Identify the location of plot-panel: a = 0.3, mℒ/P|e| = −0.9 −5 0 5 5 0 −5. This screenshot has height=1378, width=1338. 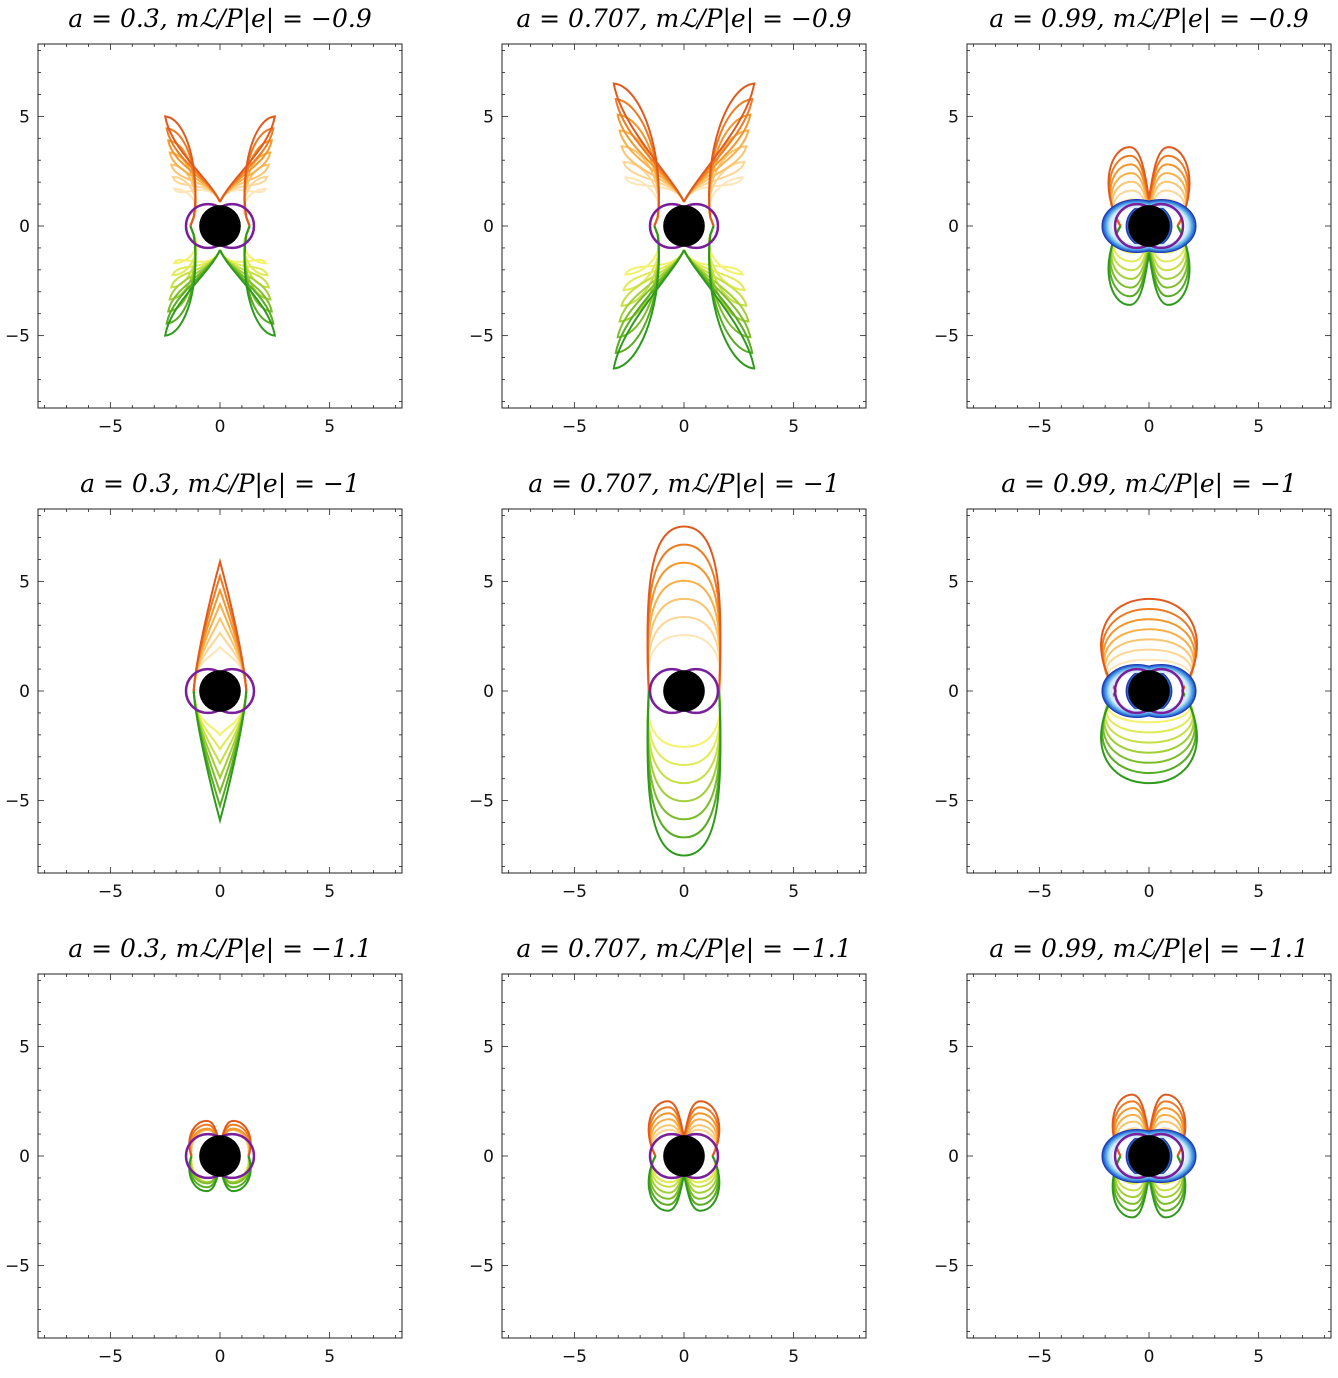
(220, 222).